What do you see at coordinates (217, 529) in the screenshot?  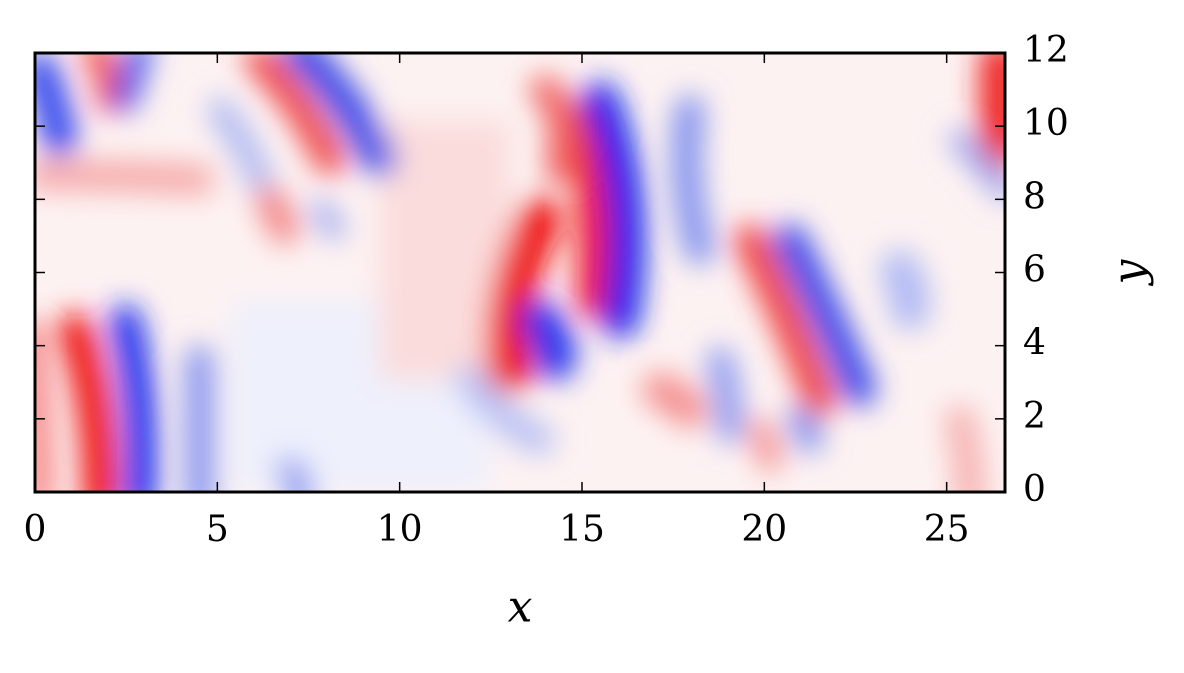 I see `x-tick-label: 5` at bounding box center [217, 529].